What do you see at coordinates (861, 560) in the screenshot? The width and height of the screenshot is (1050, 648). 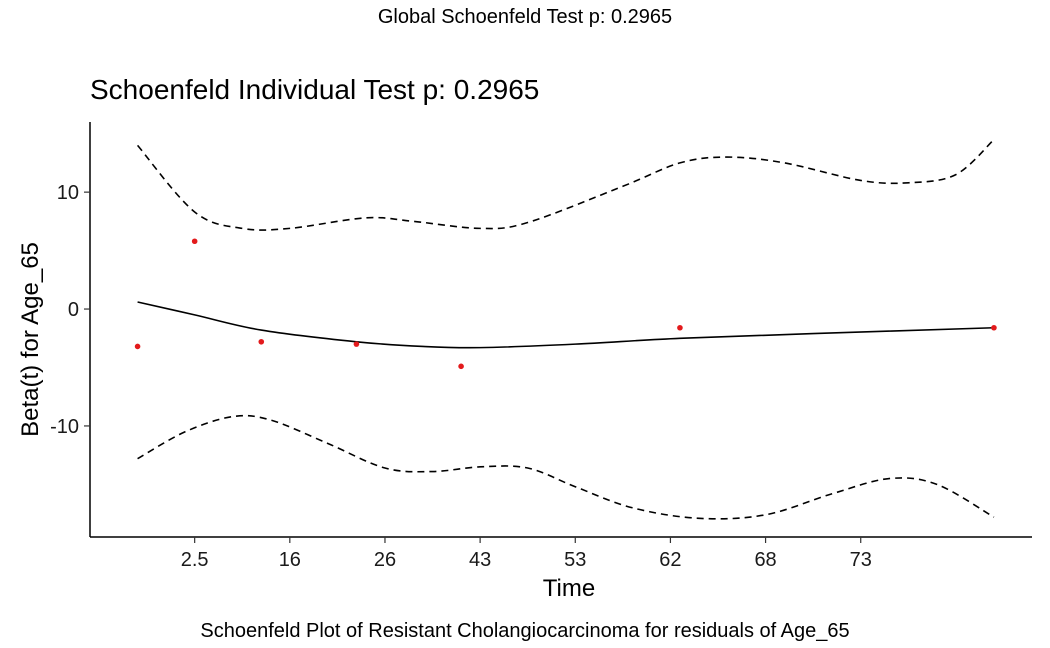 I see `x-tick-label: 73` at bounding box center [861, 560].